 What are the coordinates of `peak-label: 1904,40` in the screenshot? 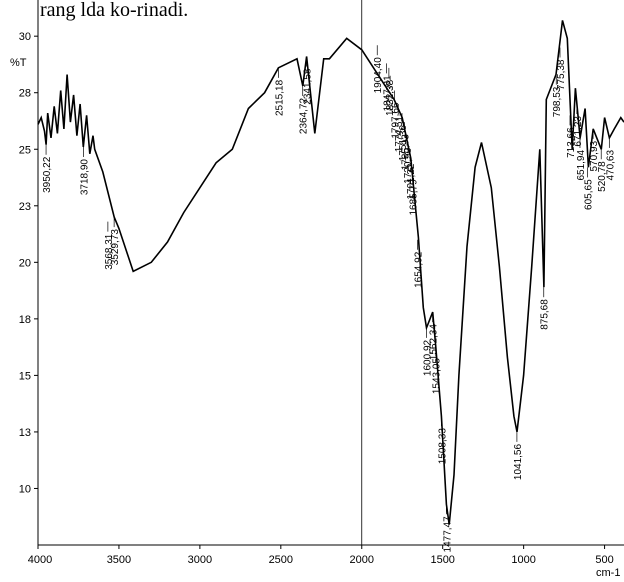 It's located at (378, 75).